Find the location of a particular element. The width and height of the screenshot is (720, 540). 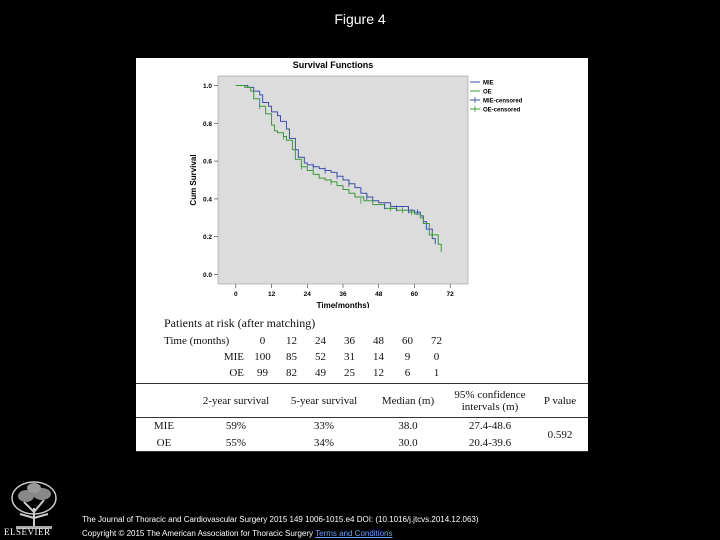

risk-cell: 9 is located at coordinates (407, 357).